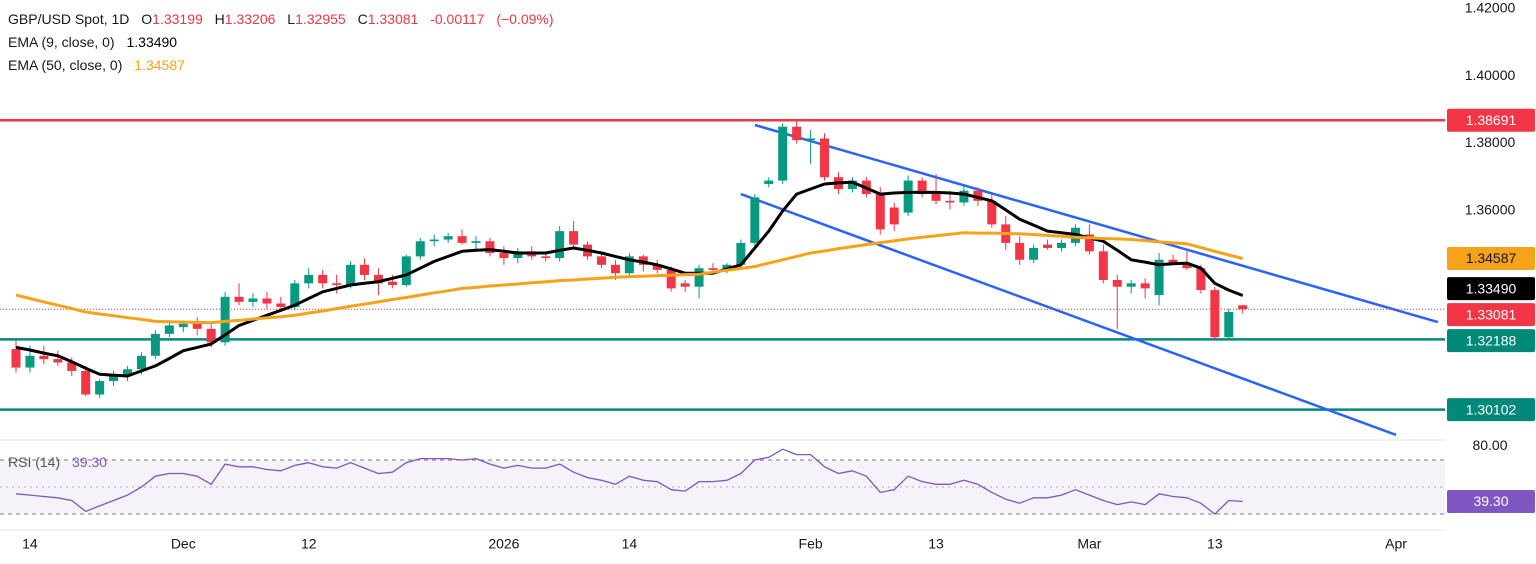 This screenshot has width=1536, height=564. I want to click on ohlc-label: L, so click(291, 19).